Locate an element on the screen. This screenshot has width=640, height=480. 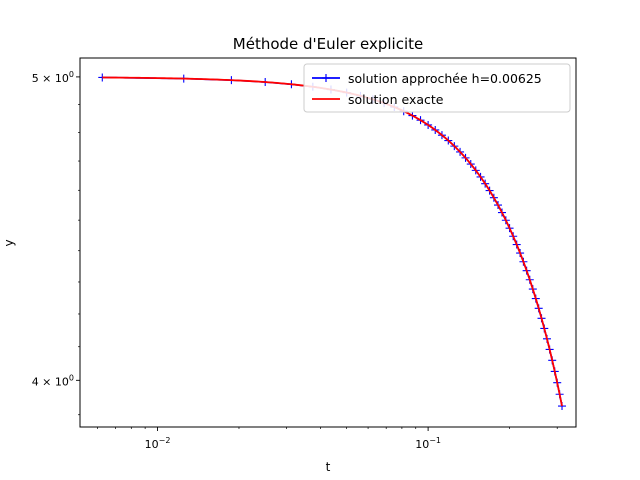
x-tick-label: 10⁻¹ is located at coordinates (428, 443).